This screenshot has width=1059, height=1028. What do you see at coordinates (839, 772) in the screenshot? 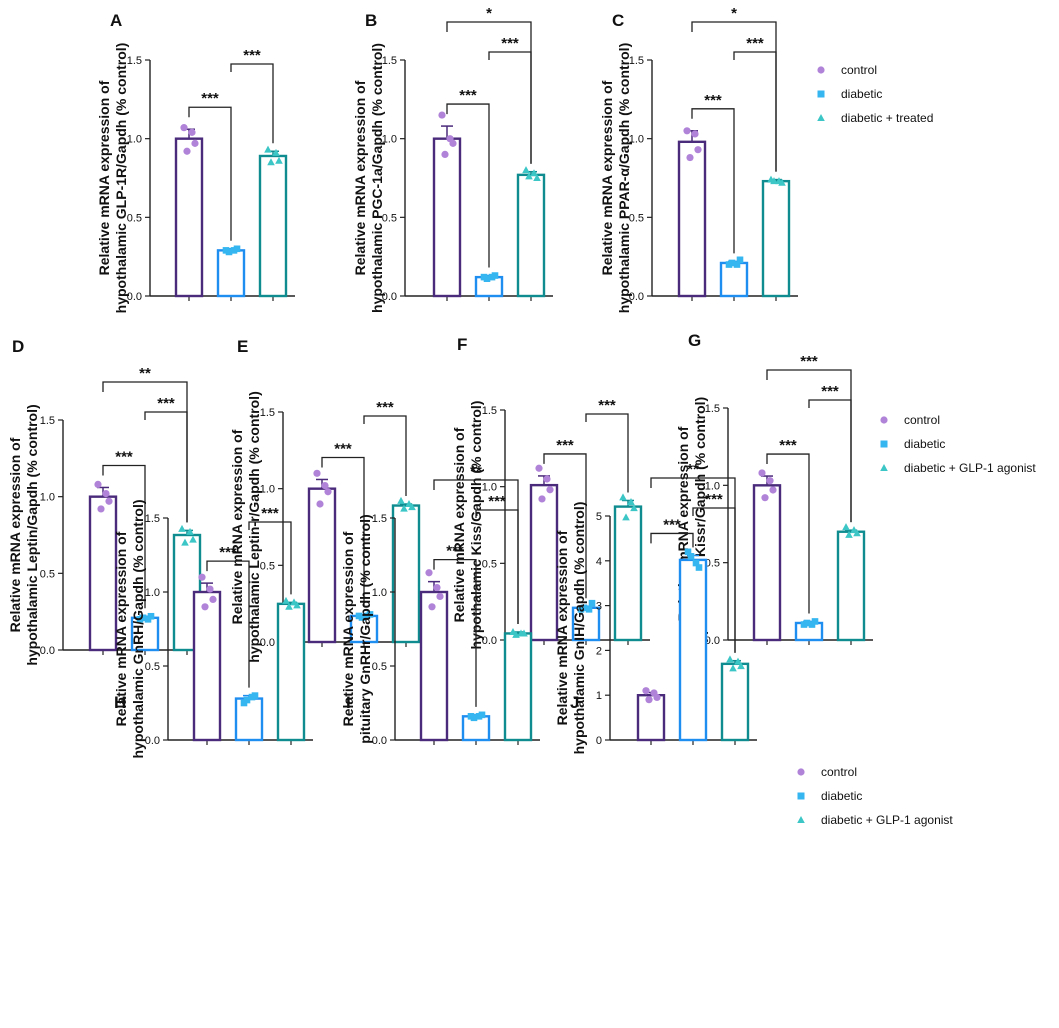
I see `legend-label: control` at bounding box center [839, 772].